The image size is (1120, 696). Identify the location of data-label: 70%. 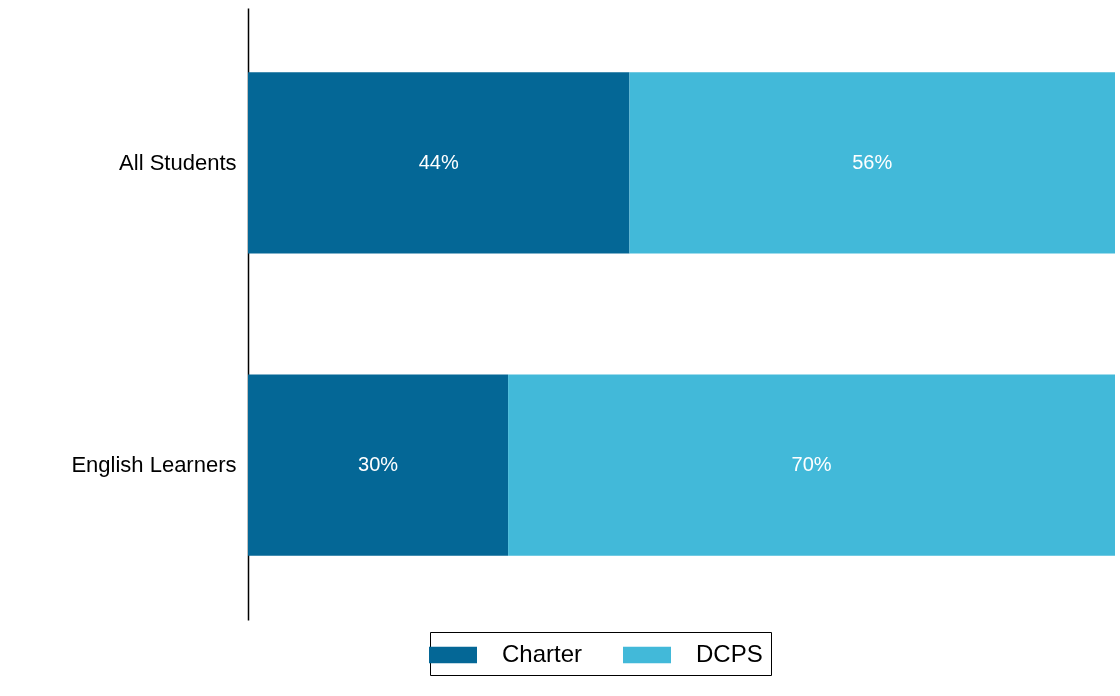
(811, 464).